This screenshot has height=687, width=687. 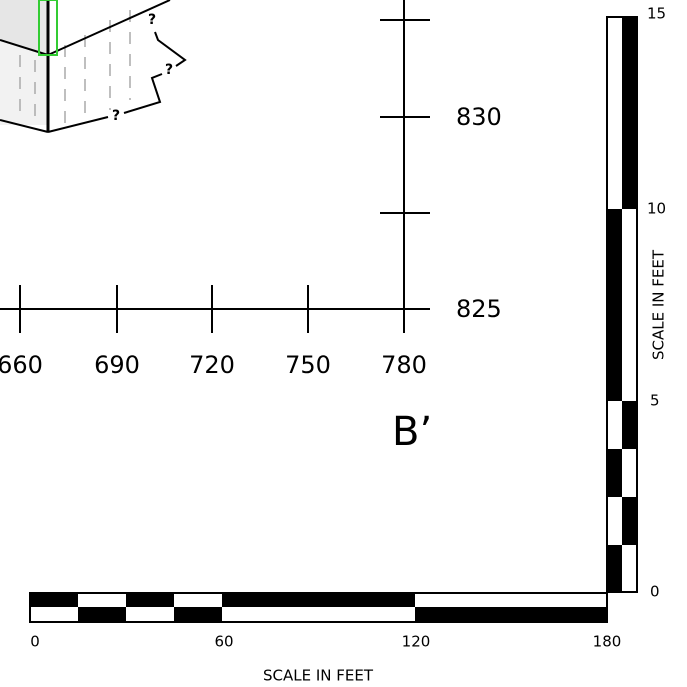 What do you see at coordinates (656, 14) in the screenshot?
I see `scale-tick-label: 15` at bounding box center [656, 14].